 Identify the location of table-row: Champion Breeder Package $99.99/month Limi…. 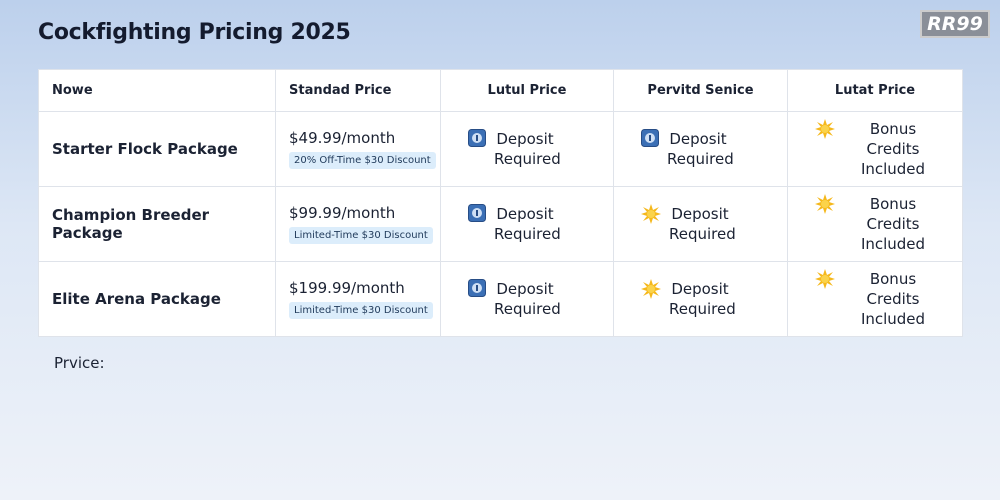
(500, 224).